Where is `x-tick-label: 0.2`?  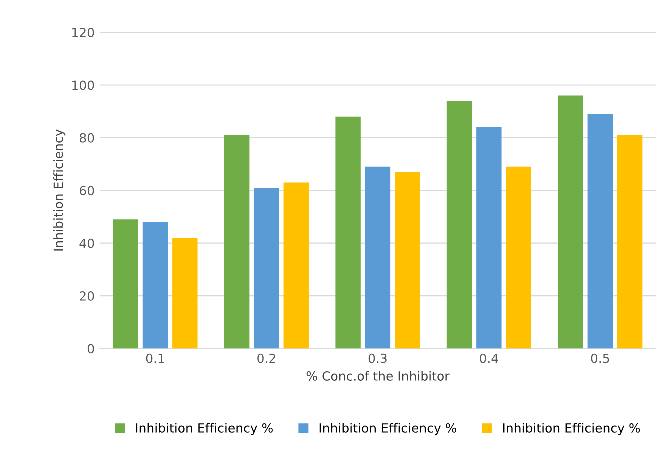 x-tick-label: 0.2 is located at coordinates (267, 359).